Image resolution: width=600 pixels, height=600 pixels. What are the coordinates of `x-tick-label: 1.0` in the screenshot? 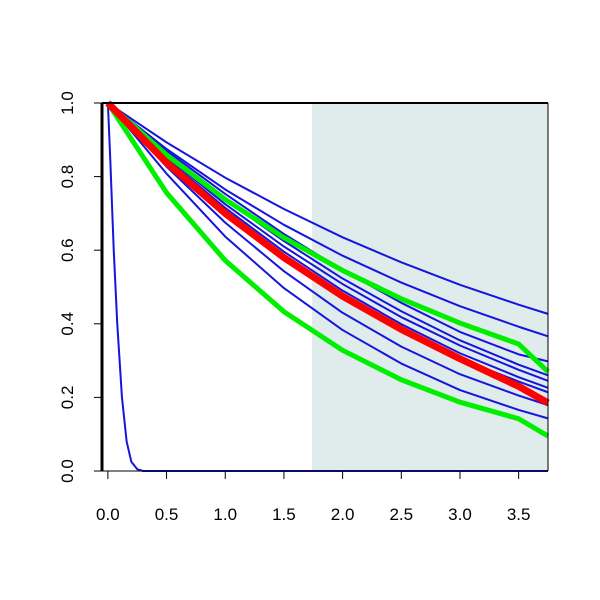 It's located at (225, 514).